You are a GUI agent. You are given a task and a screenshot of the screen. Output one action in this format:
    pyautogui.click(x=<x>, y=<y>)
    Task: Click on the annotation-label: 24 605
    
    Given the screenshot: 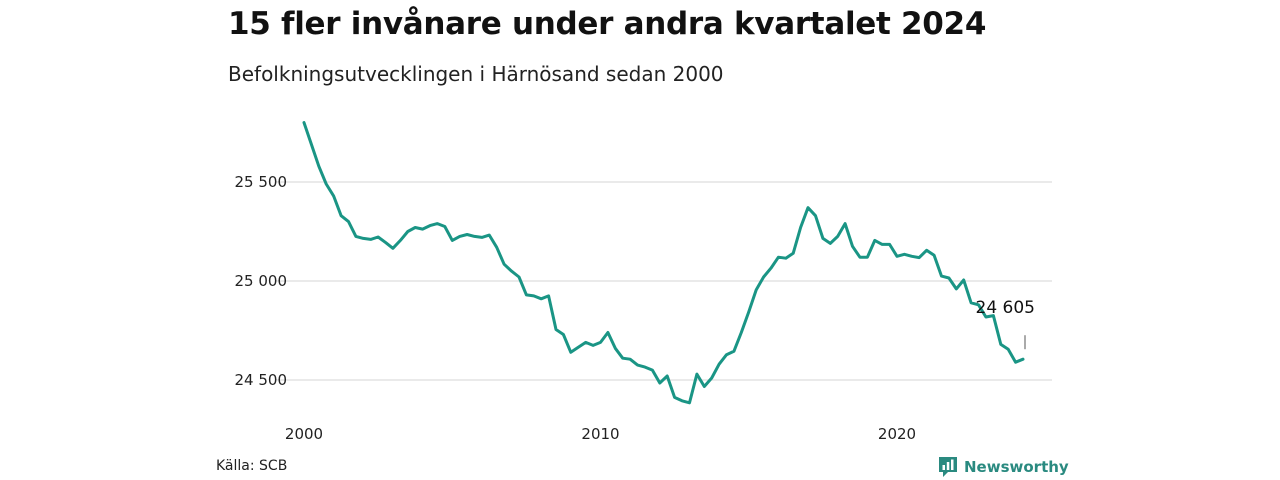 What is the action you would take?
    pyautogui.click(x=1005, y=308)
    